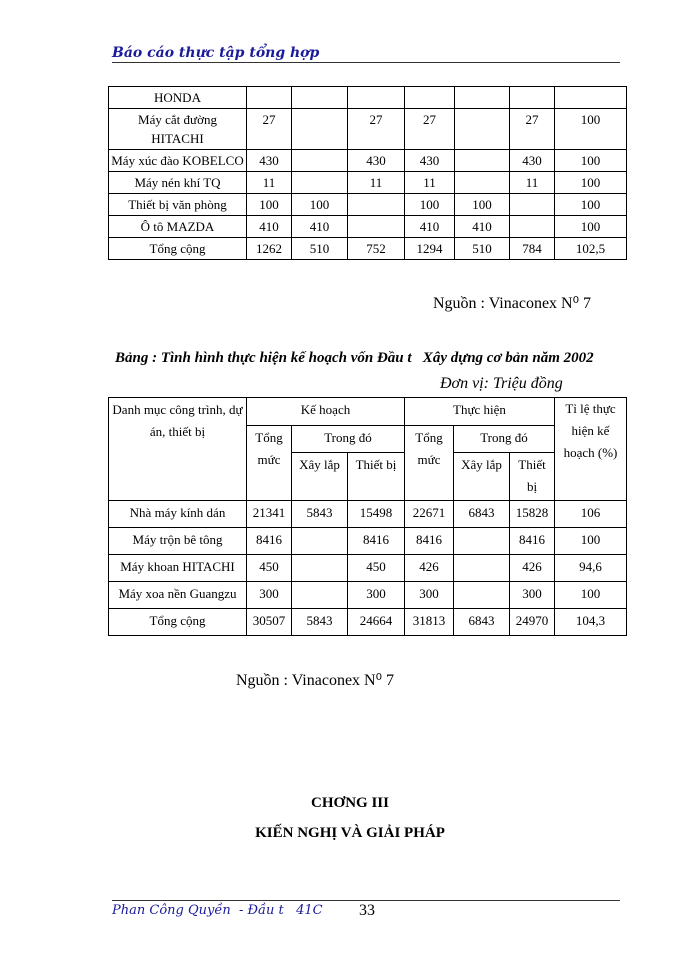 Image resolution: width=700 pixels, height=960 pixels. What do you see at coordinates (532, 622) in the screenshot?
I see `table-cell: 24970` at bounding box center [532, 622].